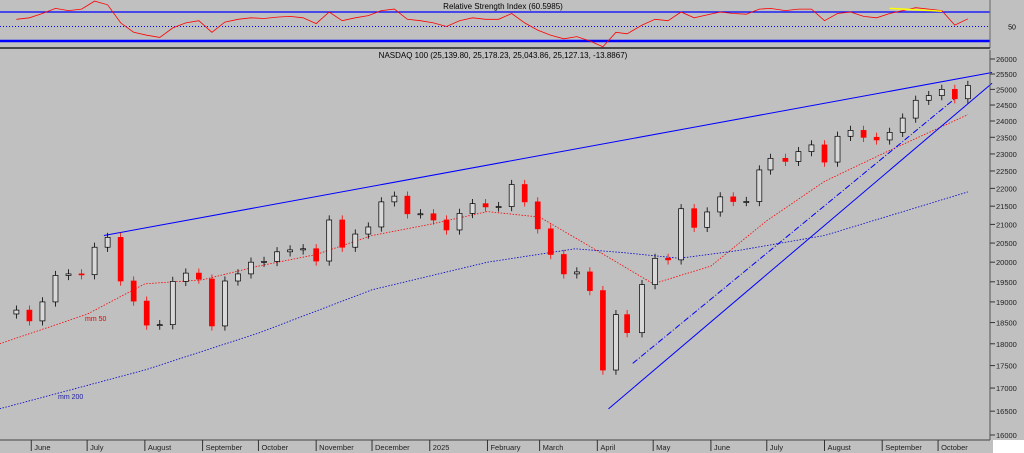 The height and width of the screenshot is (453, 1024). I want to click on y-tick-label: 18000, so click(1006, 344).